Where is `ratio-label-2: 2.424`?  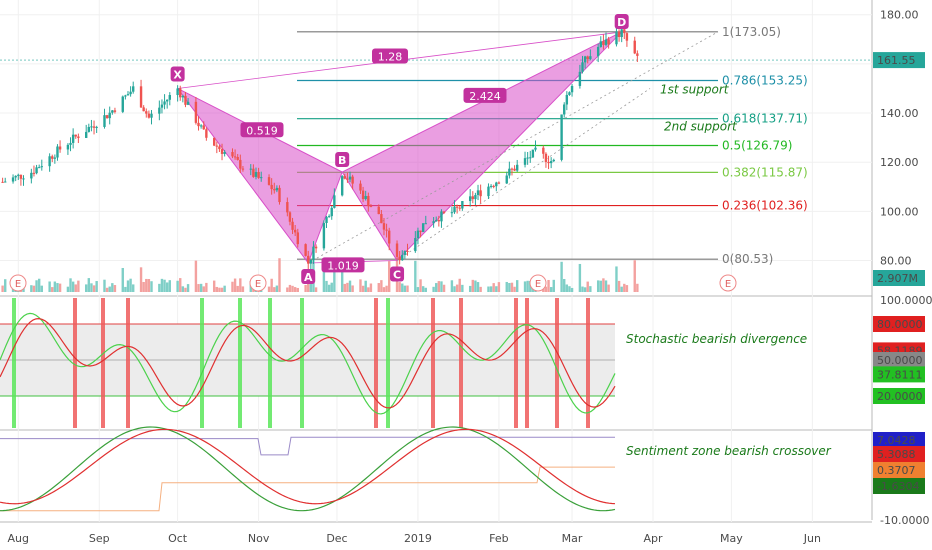 ratio-label-2: 2.424 is located at coordinates (485, 96).